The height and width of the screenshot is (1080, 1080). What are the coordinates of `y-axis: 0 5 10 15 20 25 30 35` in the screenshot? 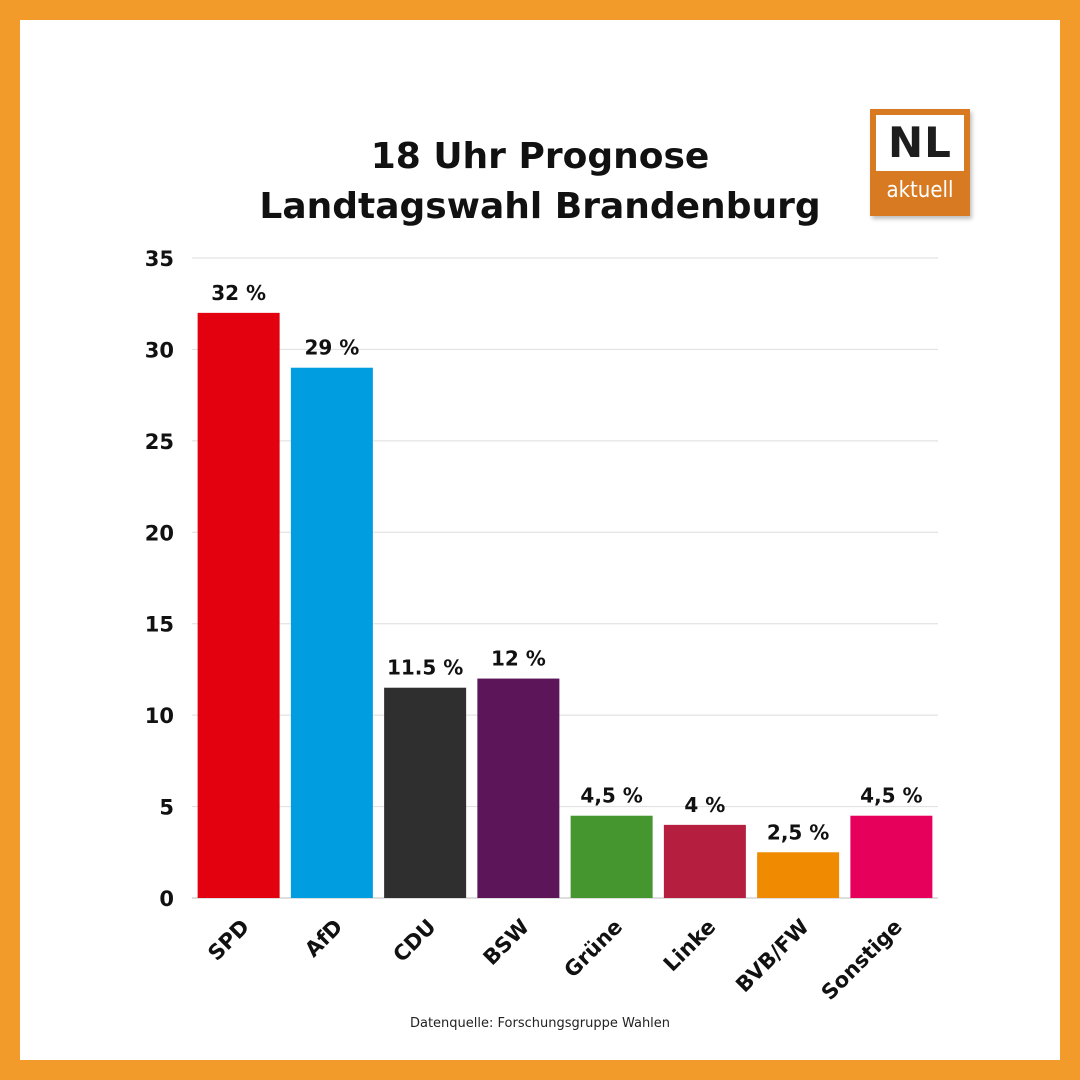 It's located at (159, 579).